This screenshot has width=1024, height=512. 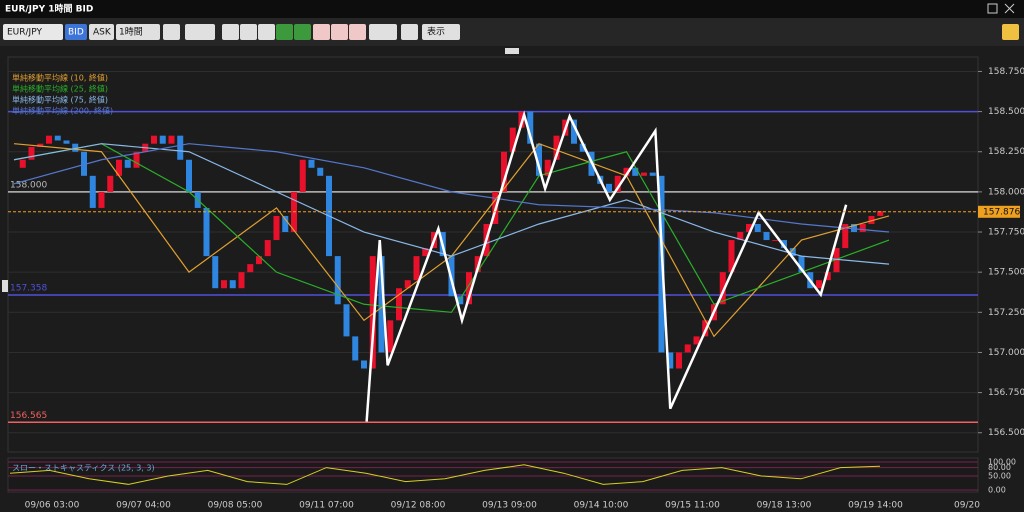 I want to click on stoch-line, so click(x=445, y=474).